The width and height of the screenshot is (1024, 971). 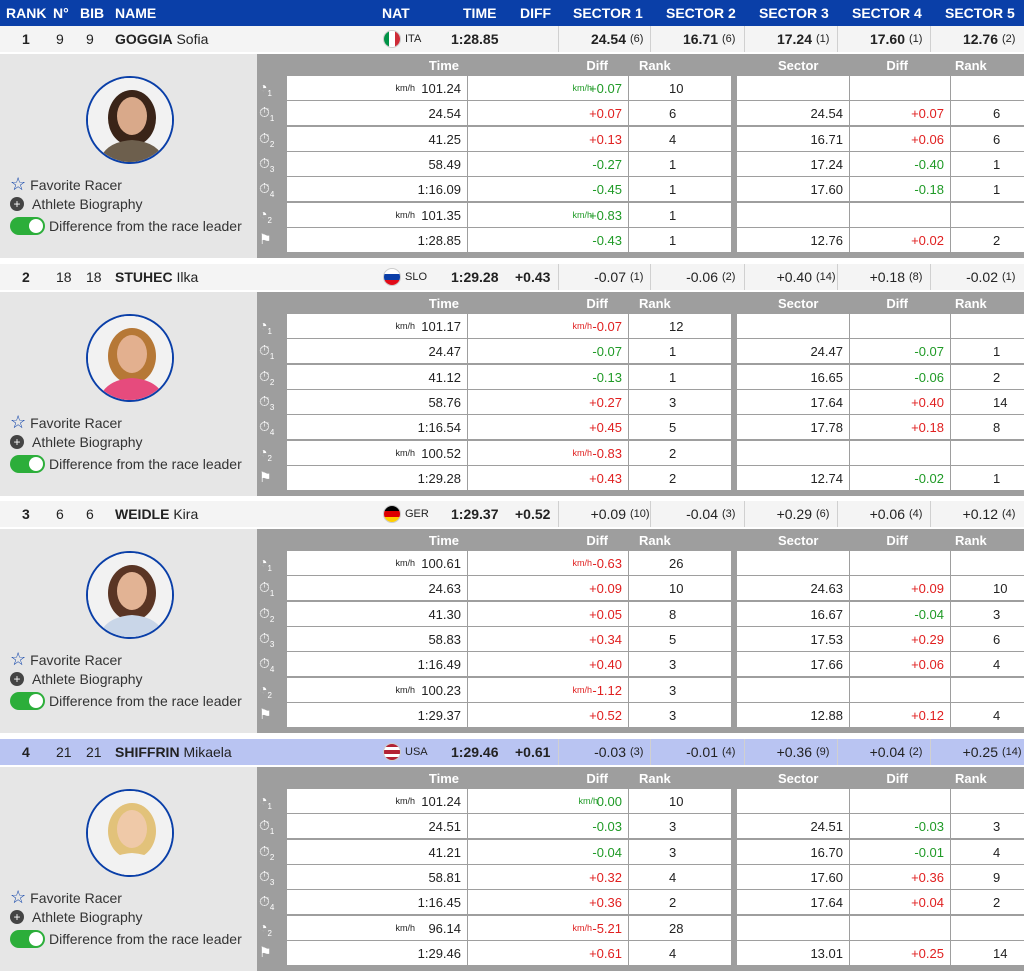 I want to click on cell-time: 1:29.46, so click(x=377, y=952).